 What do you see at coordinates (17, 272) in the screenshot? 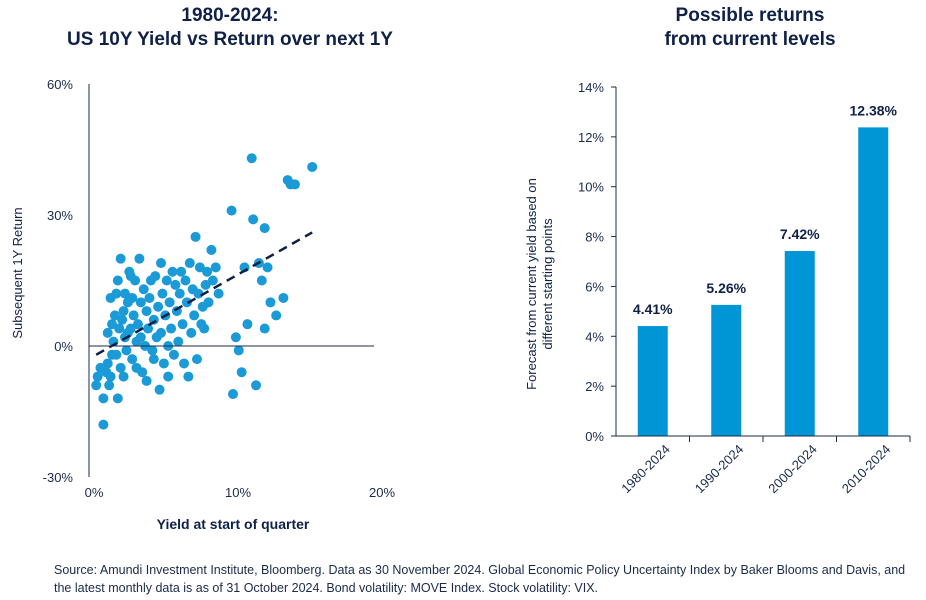
I see `scatter-y-label: Subsequent 1Y Return` at bounding box center [17, 272].